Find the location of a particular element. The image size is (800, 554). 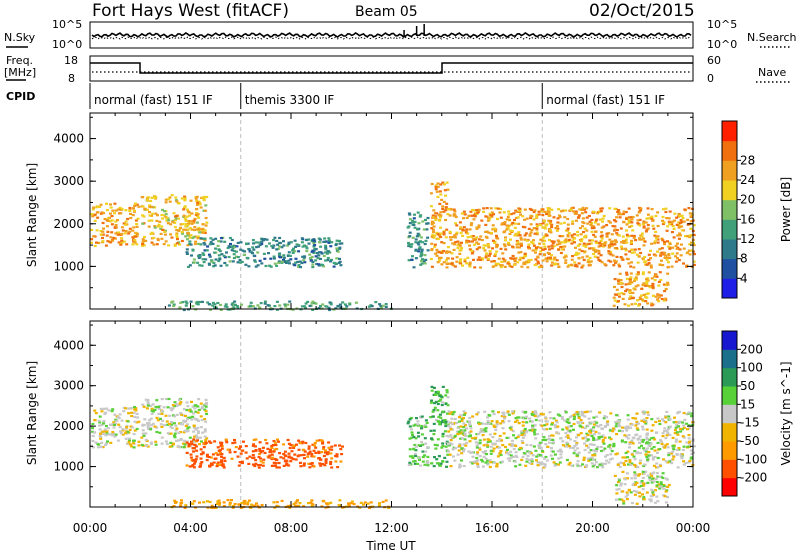

y-tick-label: 3000 is located at coordinates (68, 181).